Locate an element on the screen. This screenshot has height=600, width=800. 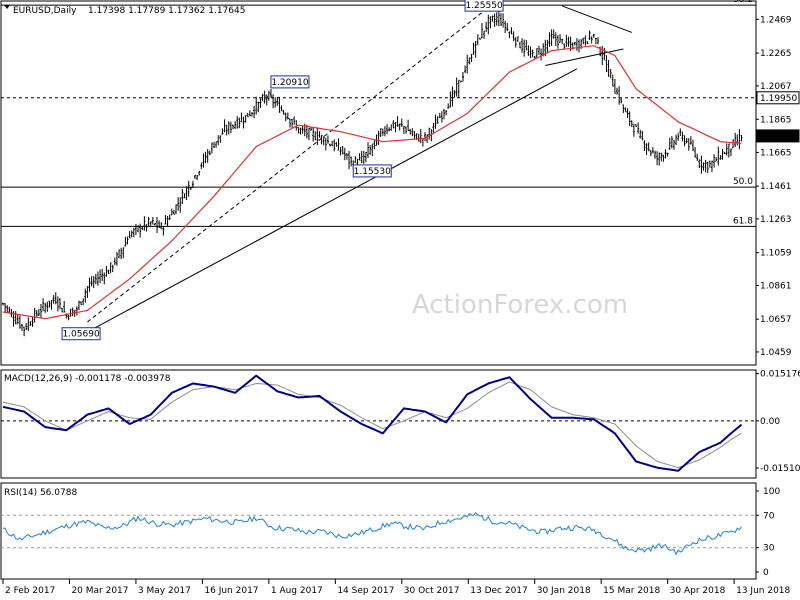
price-axis-label: 1.2265 is located at coordinates (776, 54).